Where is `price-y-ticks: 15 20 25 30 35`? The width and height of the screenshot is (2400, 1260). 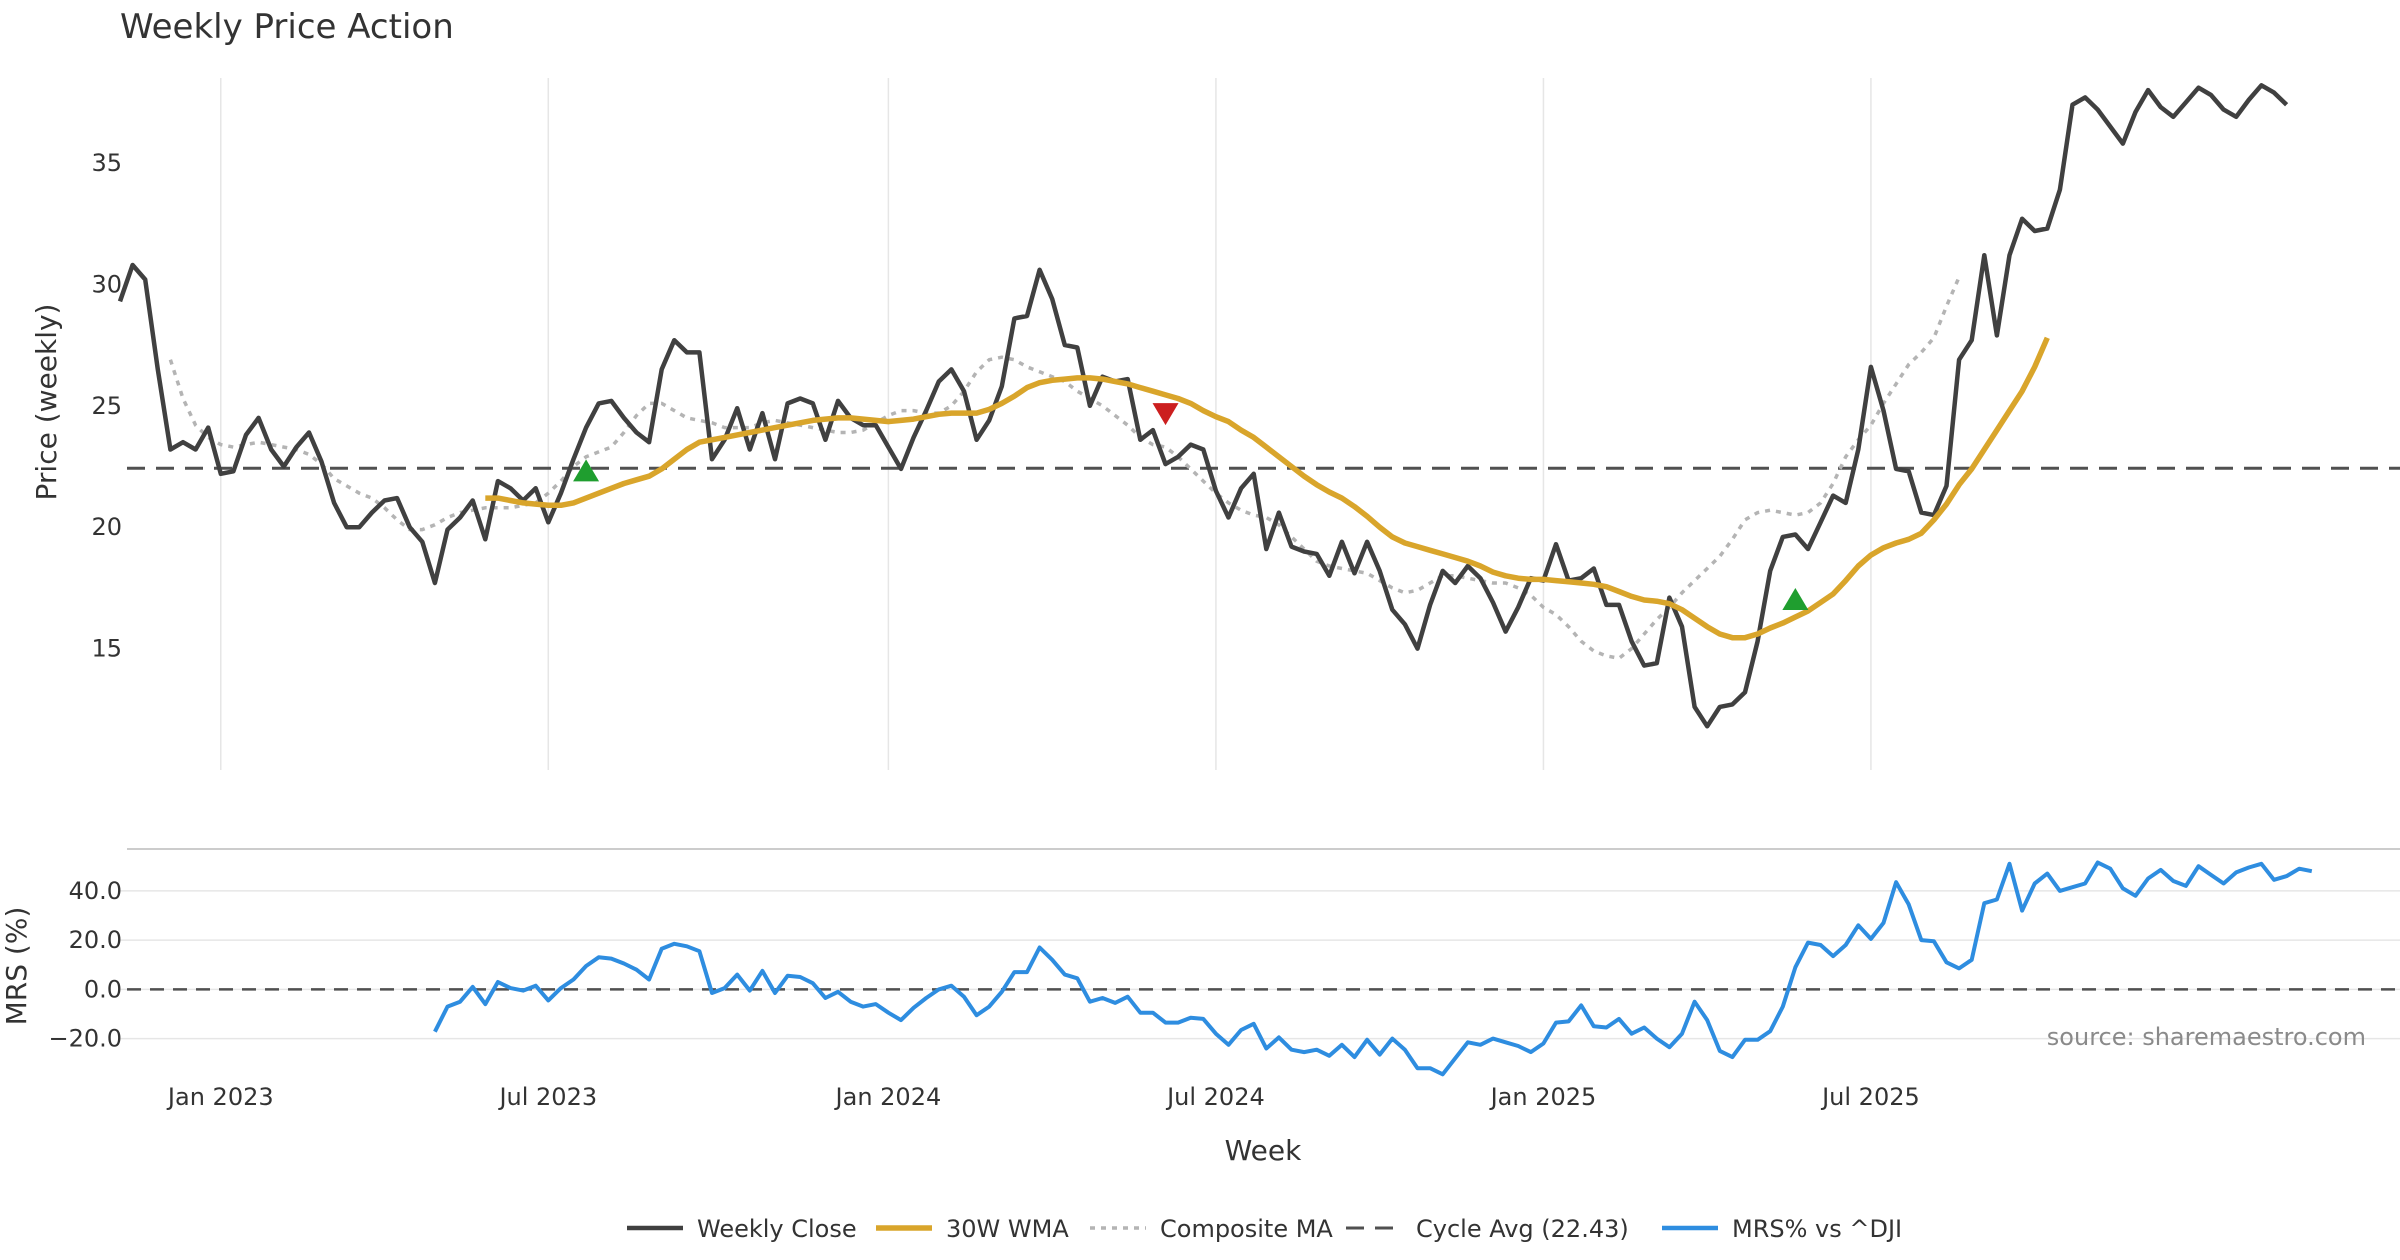 price-y-ticks: 15 20 25 30 35 is located at coordinates (106, 406).